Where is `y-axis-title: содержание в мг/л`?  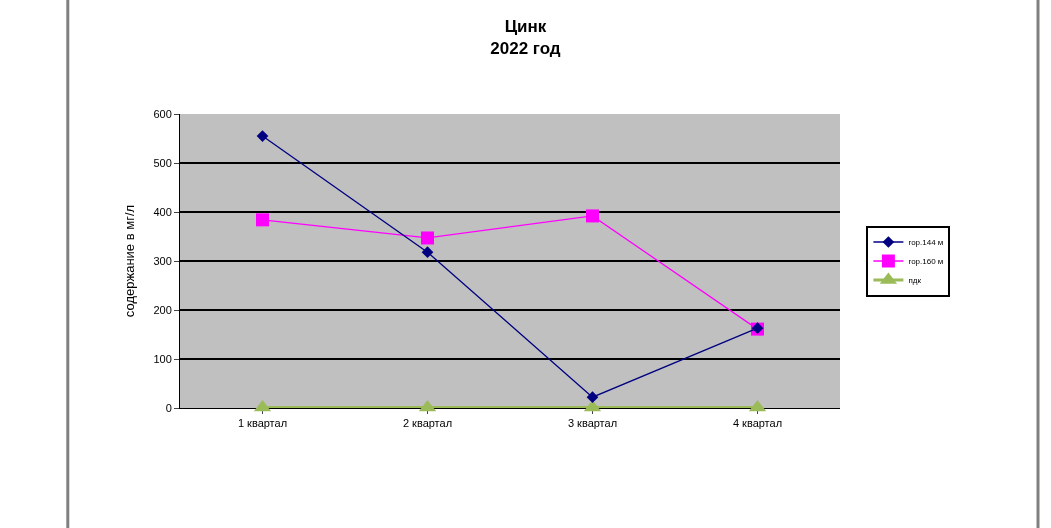
y-axis-title: содержание в мг/л is located at coordinates (130, 261).